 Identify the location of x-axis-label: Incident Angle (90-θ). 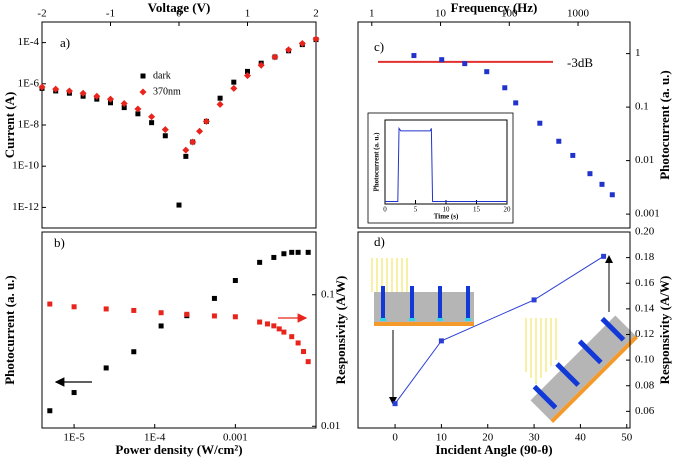
(493, 449).